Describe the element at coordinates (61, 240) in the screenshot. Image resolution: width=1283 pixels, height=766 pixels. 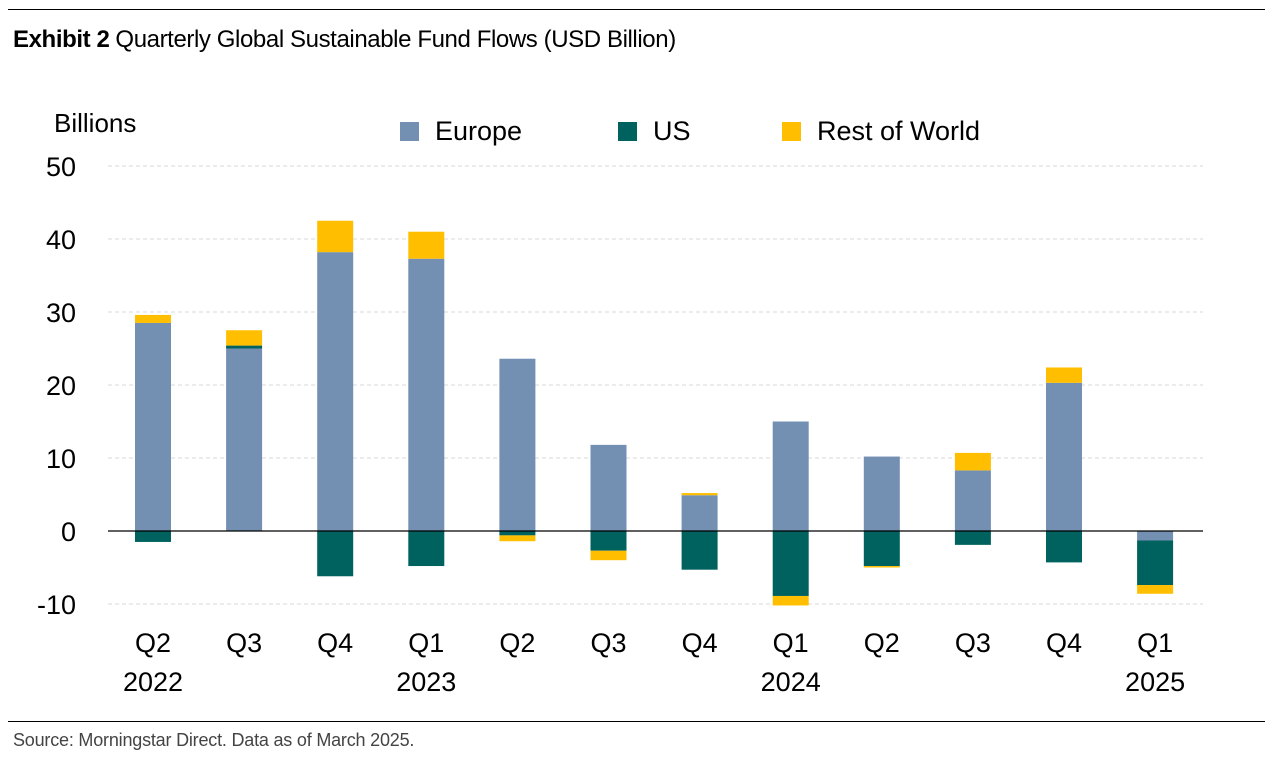
I see `y-tick-label: 40` at that location.